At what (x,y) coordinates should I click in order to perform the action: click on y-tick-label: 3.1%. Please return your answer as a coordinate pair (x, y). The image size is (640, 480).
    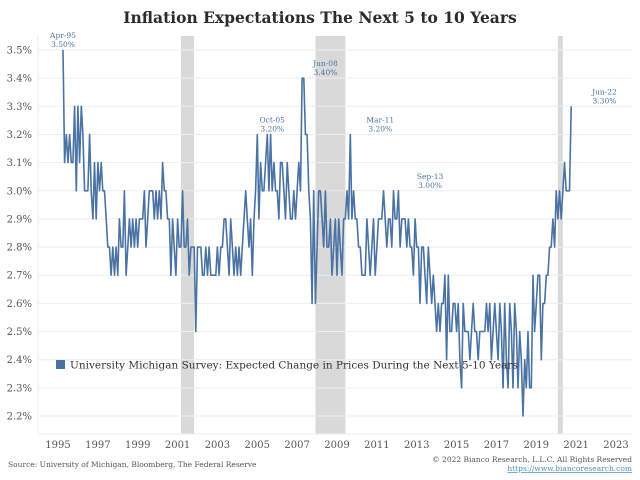
    Looking at the image, I should click on (19, 163).